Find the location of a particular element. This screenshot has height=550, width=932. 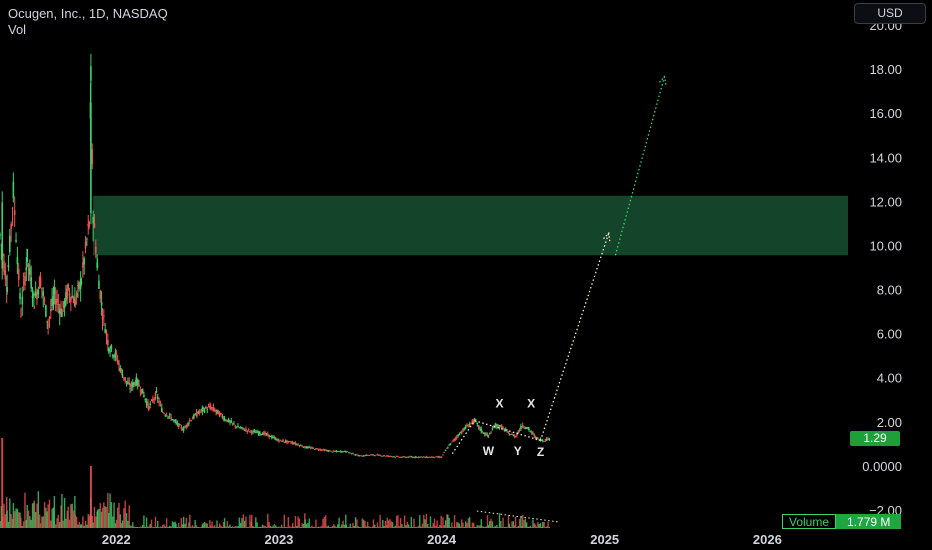

currency-button: USD is located at coordinates (890, 13).